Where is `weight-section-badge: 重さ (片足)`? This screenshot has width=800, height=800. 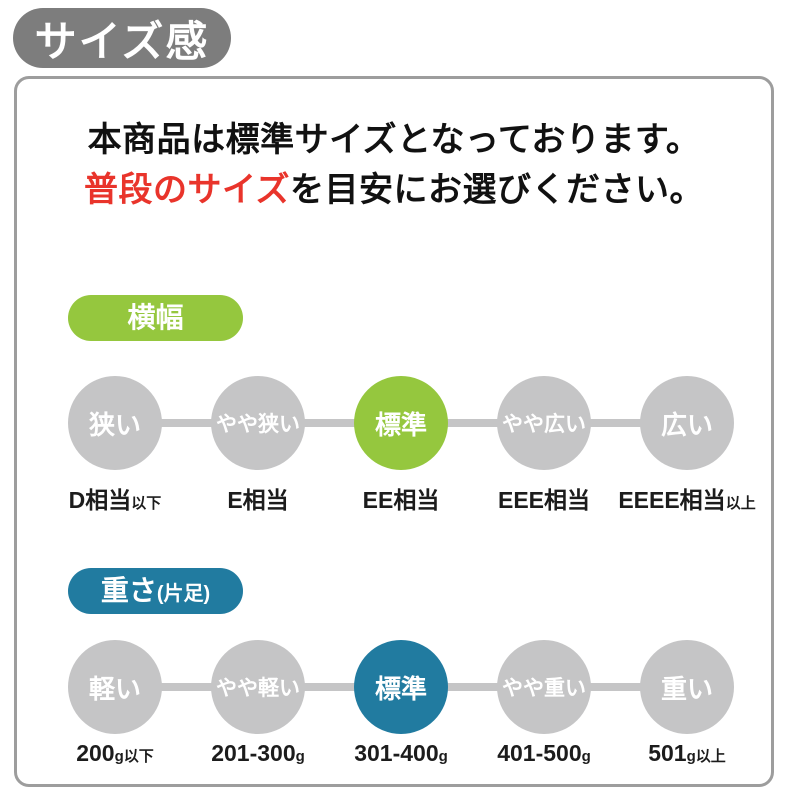
weight-section-badge: 重さ (片足) is located at coordinates (155, 591).